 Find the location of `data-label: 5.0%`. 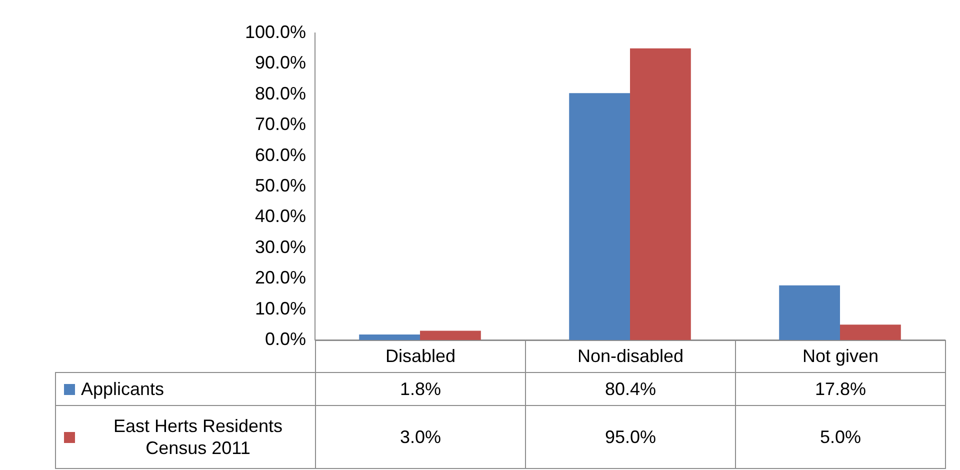

data-label: 5.0% is located at coordinates (840, 437).